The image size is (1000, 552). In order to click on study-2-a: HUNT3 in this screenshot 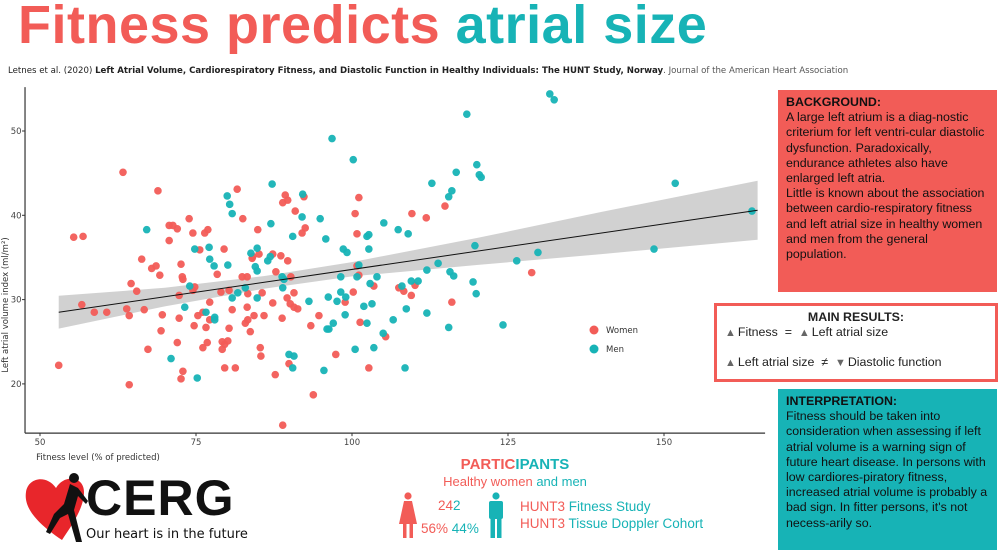, I will do `click(544, 523)`.